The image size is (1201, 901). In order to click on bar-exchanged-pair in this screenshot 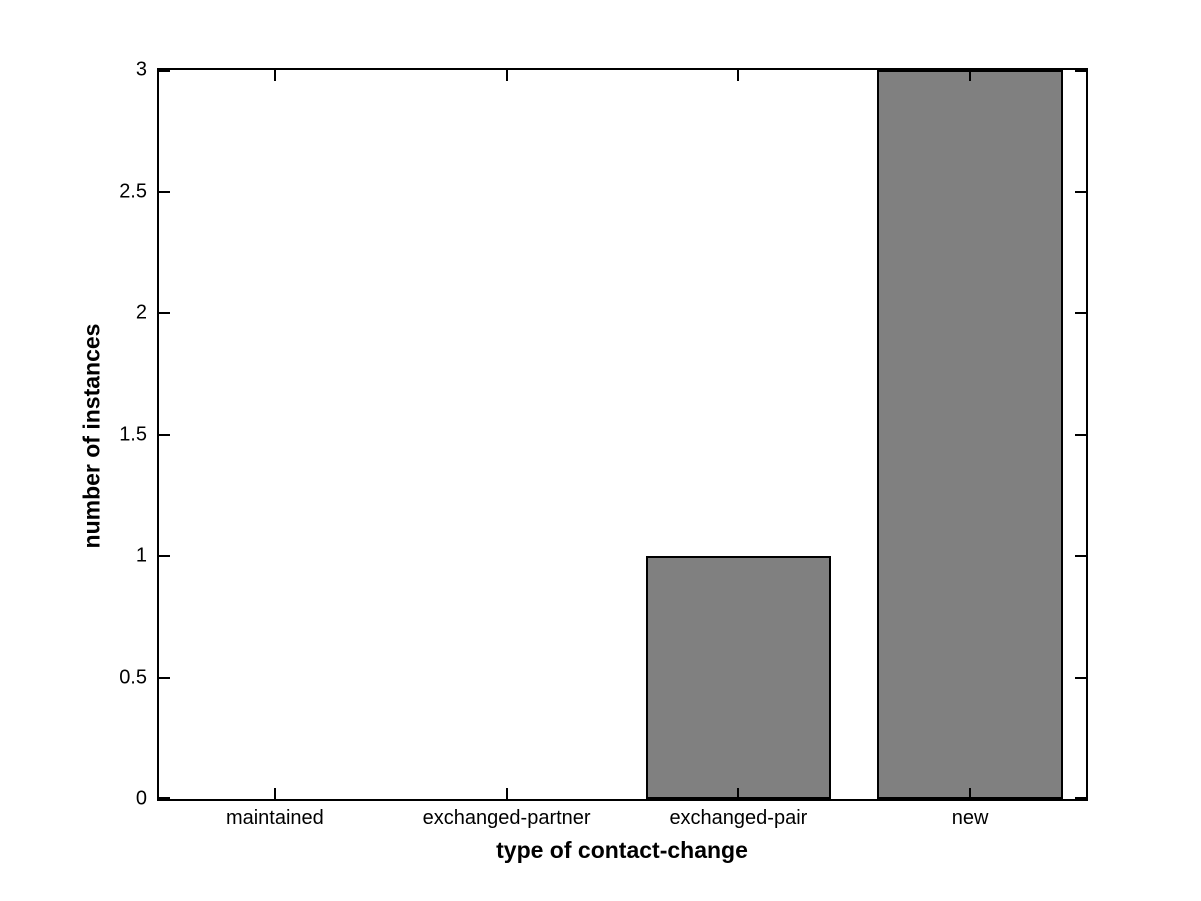, I will do `click(738, 677)`.